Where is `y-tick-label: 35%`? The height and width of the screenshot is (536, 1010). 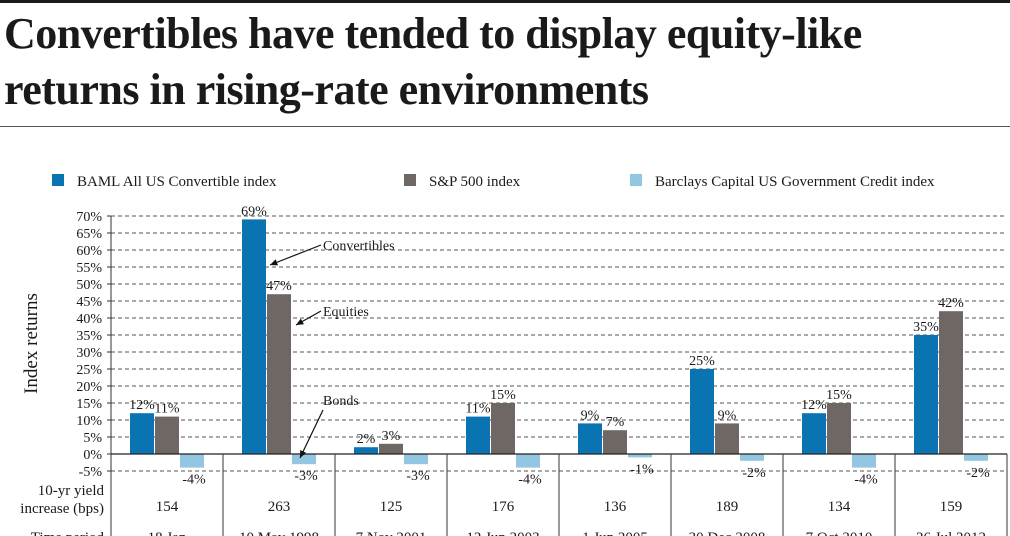 y-tick-label: 35% is located at coordinates (89, 336).